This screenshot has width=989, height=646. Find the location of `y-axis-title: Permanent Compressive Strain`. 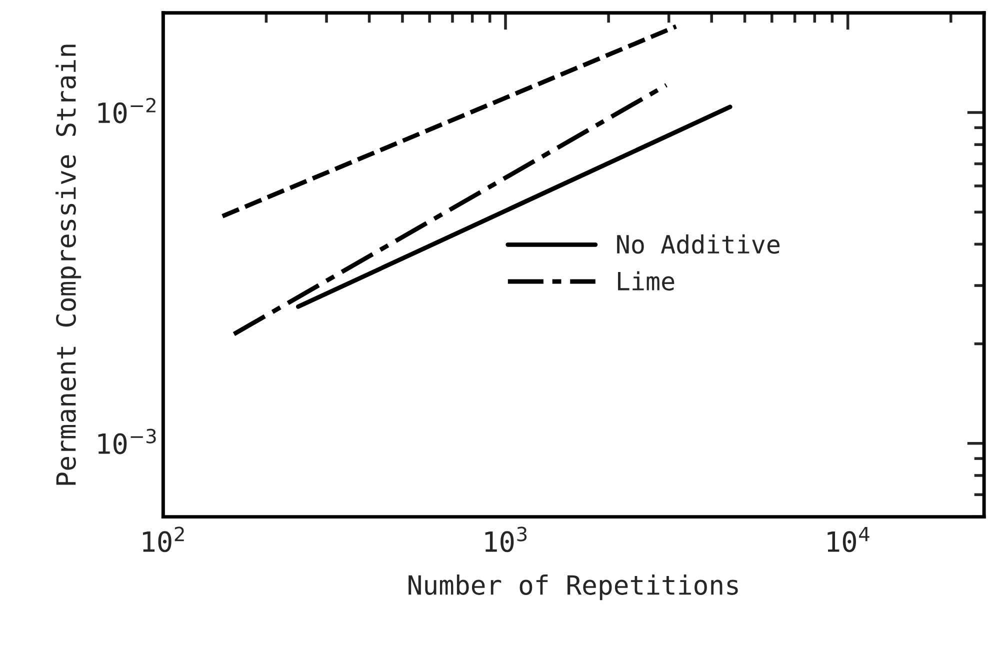

y-axis-title: Permanent Compressive Strain is located at coordinates (69, 264).